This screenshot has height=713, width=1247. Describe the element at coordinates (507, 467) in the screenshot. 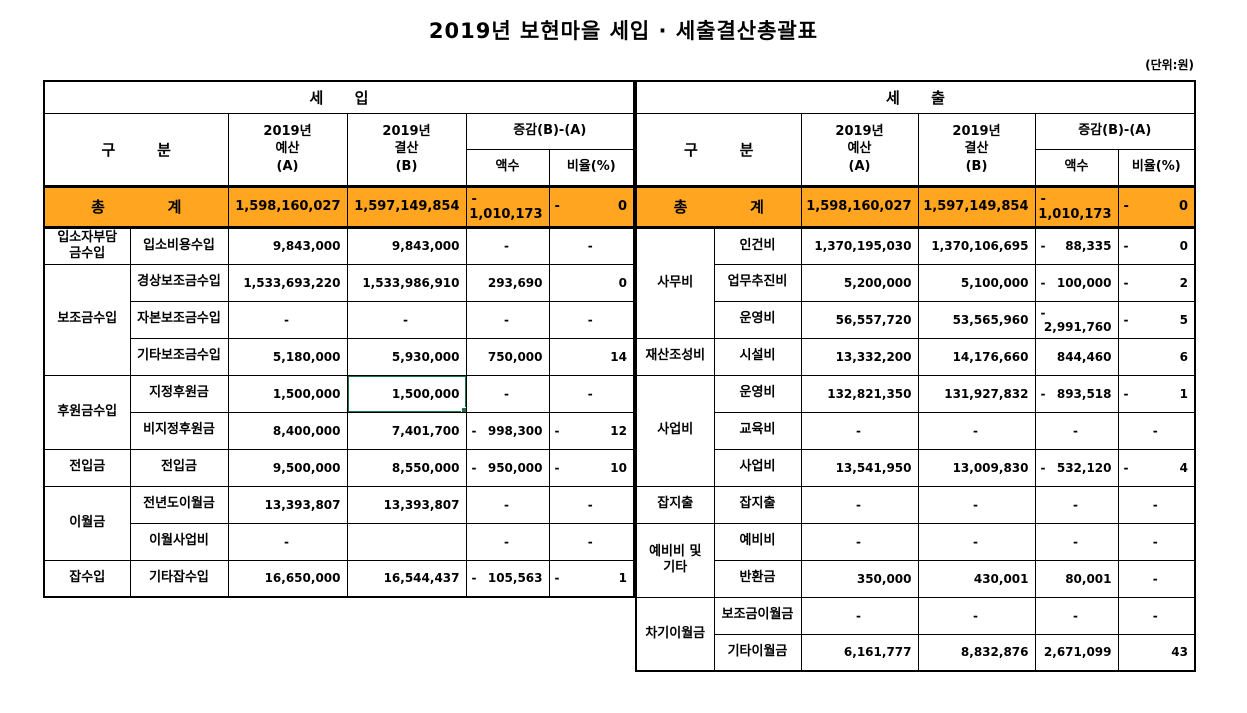

I see `amount-cell: -950,000` at that location.